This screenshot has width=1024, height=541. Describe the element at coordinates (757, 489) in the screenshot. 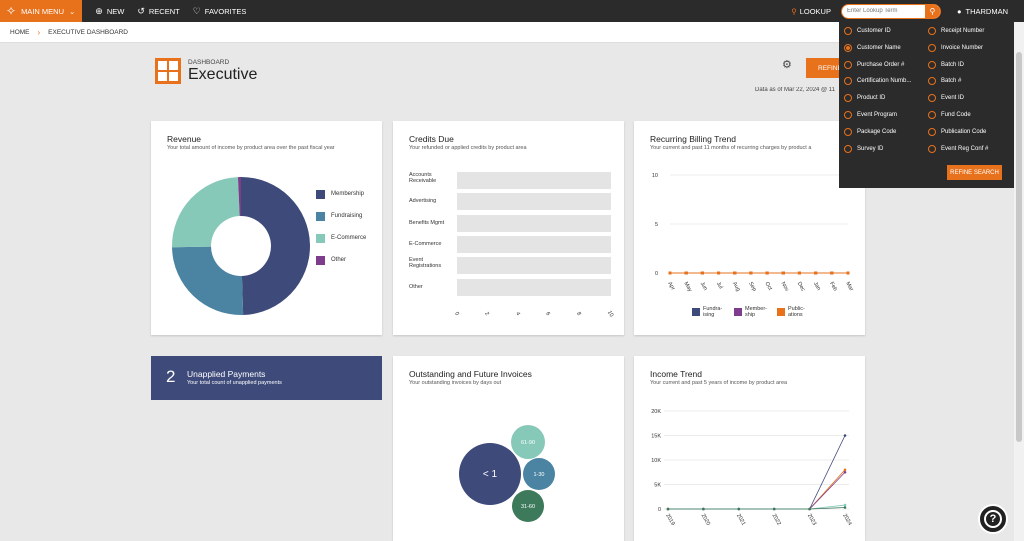

I see `series-line` at that location.